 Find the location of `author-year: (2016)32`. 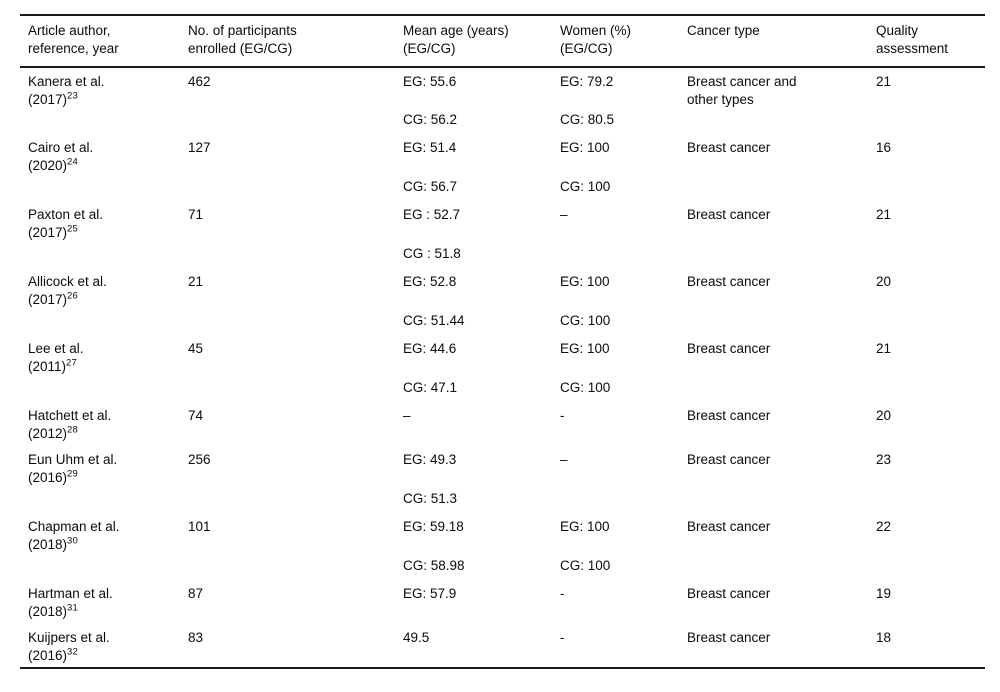

author-year: (2016)32 is located at coordinates (53, 654).